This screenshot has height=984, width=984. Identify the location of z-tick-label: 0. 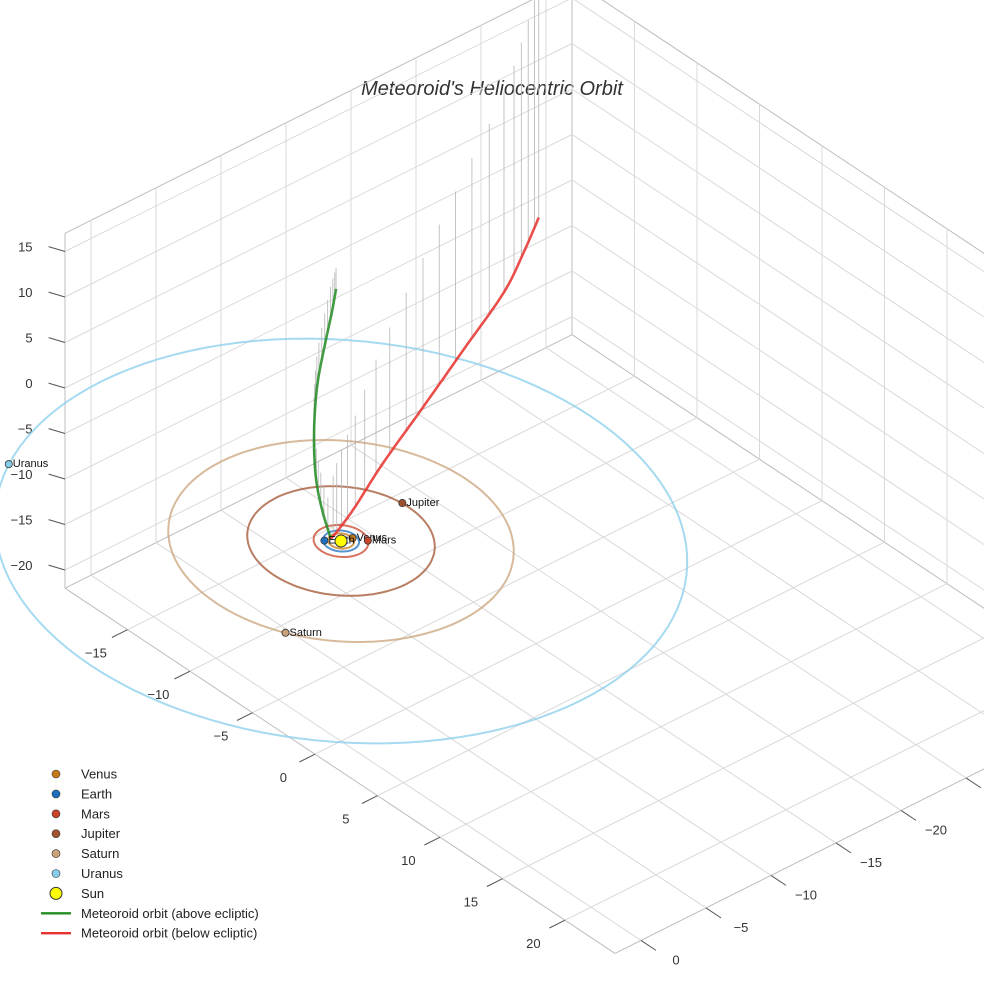
(28, 383).